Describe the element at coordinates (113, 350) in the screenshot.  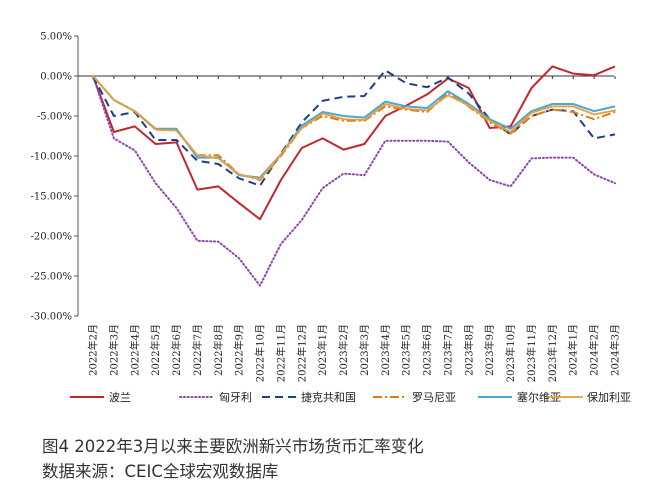
I see `x-tick-label: 2022年3月` at that location.